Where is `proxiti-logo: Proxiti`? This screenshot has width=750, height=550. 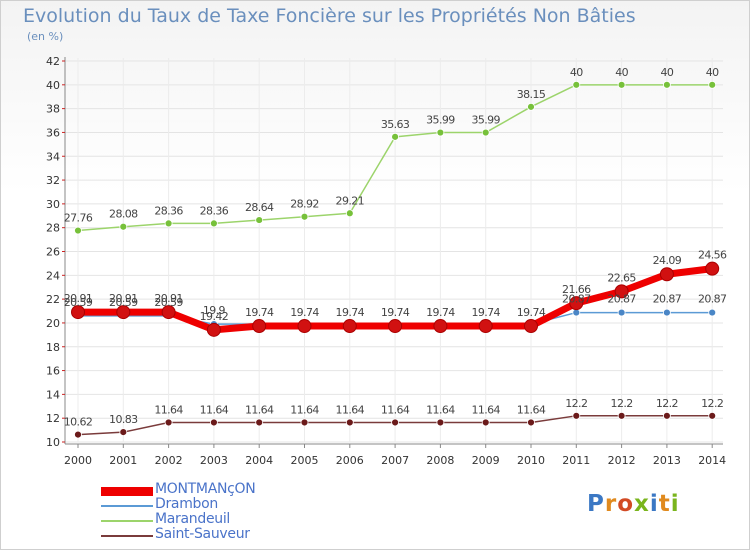 proxiti-logo: Proxiti is located at coordinates (633, 504).